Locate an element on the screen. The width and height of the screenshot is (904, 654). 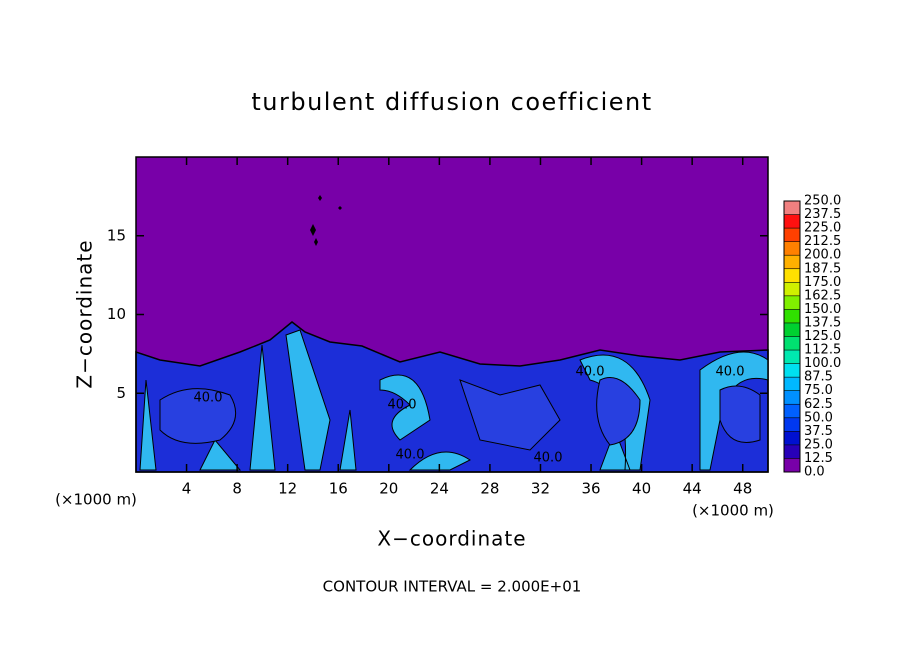
y-tick-label: 10 is located at coordinates (116, 314).